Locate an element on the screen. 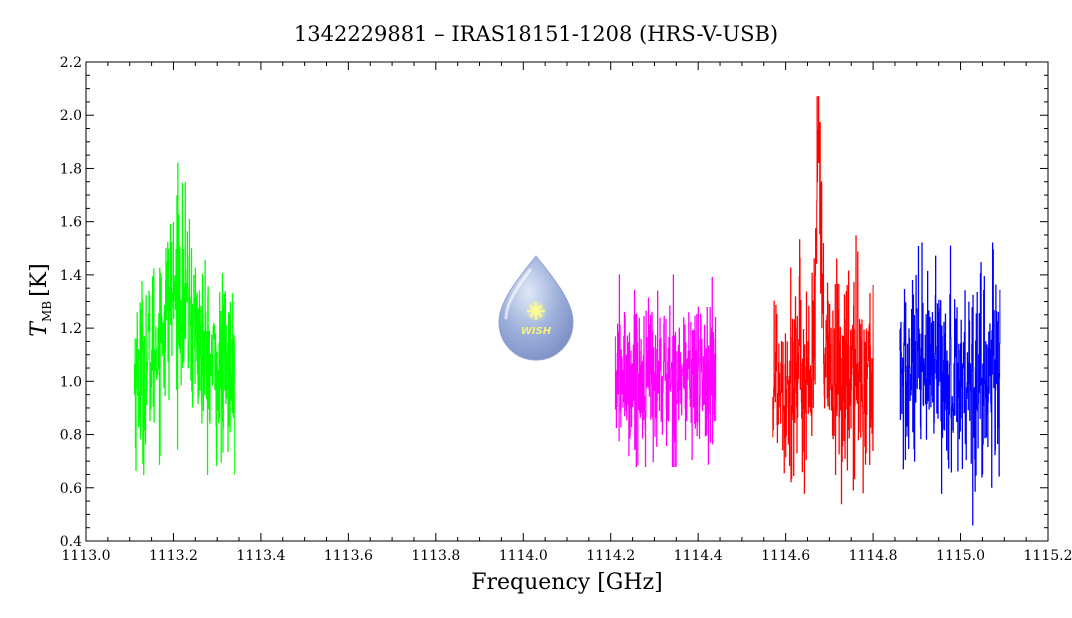  y-tick-label: 1.4 is located at coordinates (71, 276).